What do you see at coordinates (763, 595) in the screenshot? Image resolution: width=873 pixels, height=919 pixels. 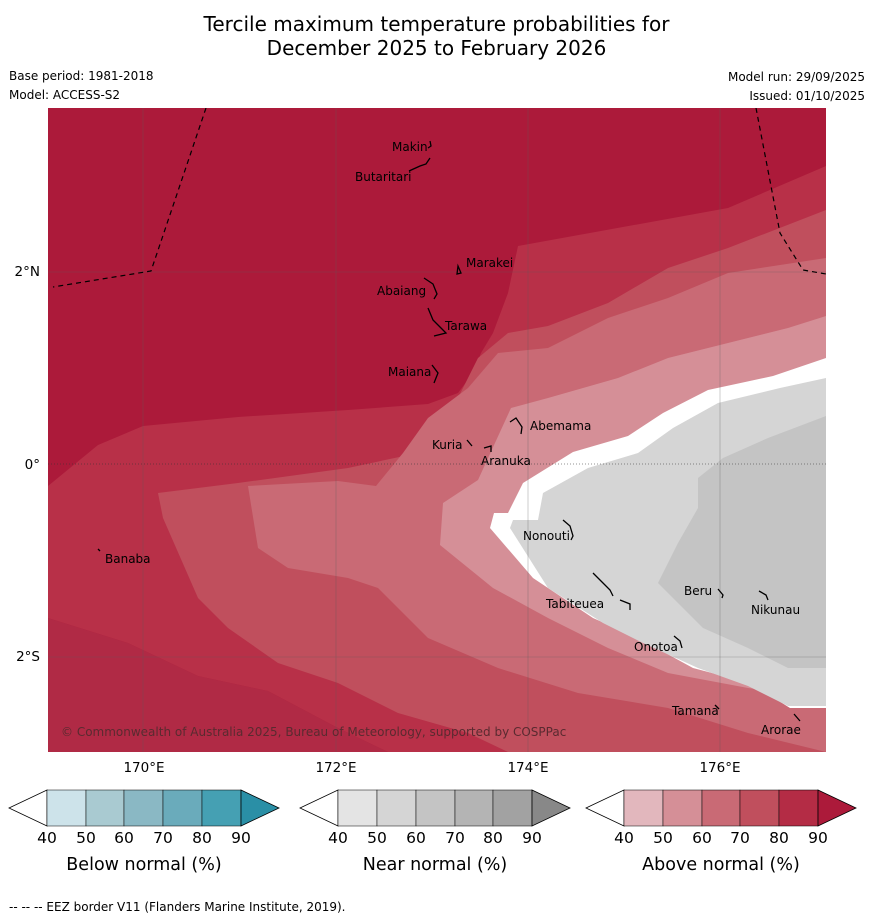 I see `island-nikunau` at bounding box center [763, 595].